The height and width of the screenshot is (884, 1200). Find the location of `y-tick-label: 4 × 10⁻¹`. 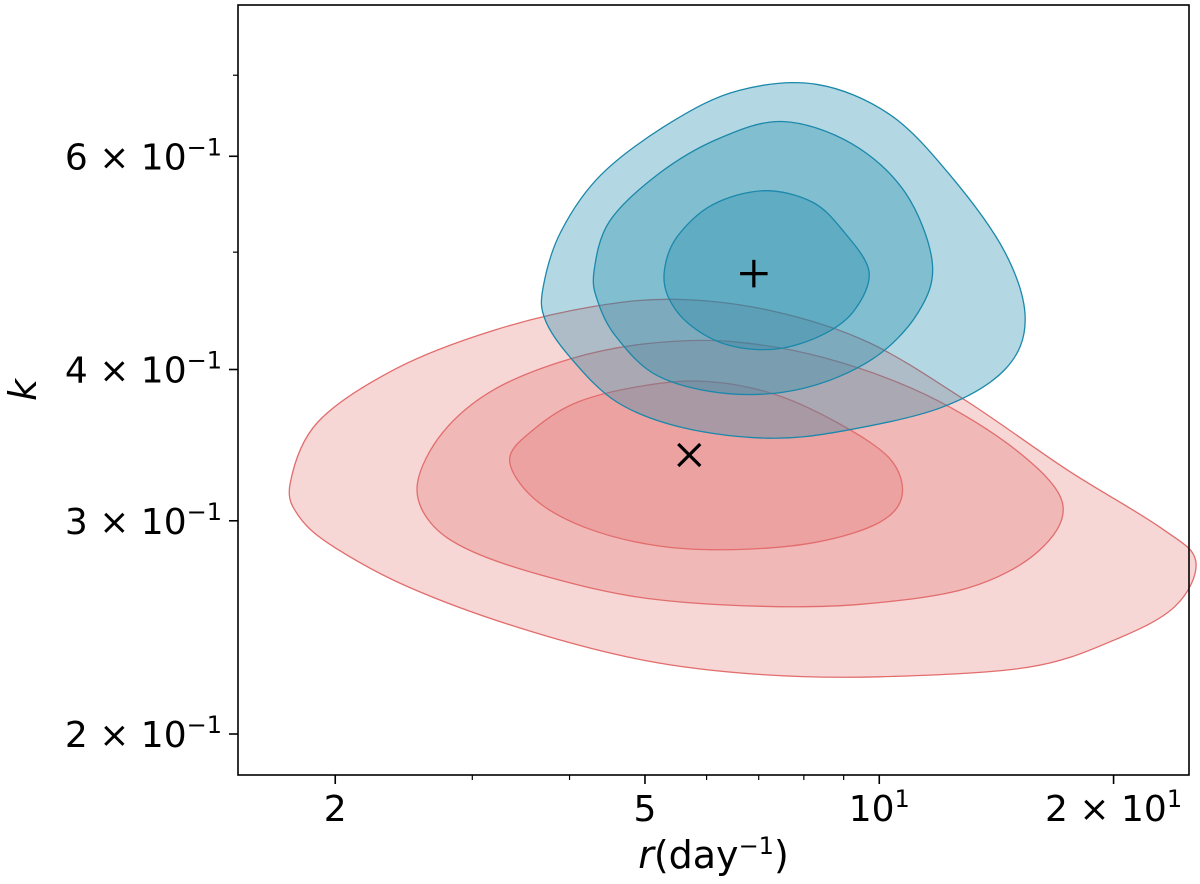

y-tick-label: 4 × 10⁻¹ is located at coordinates (143, 369).